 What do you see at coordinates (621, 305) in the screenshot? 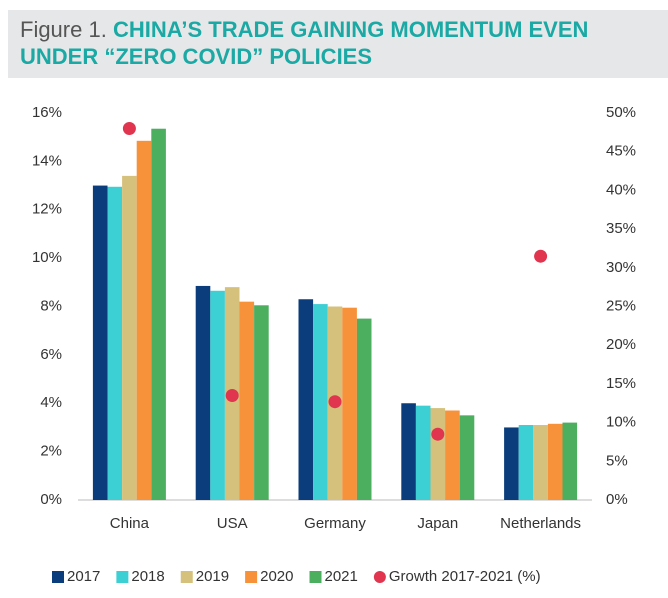
I see `y2-tick-label: 25%` at bounding box center [621, 305].